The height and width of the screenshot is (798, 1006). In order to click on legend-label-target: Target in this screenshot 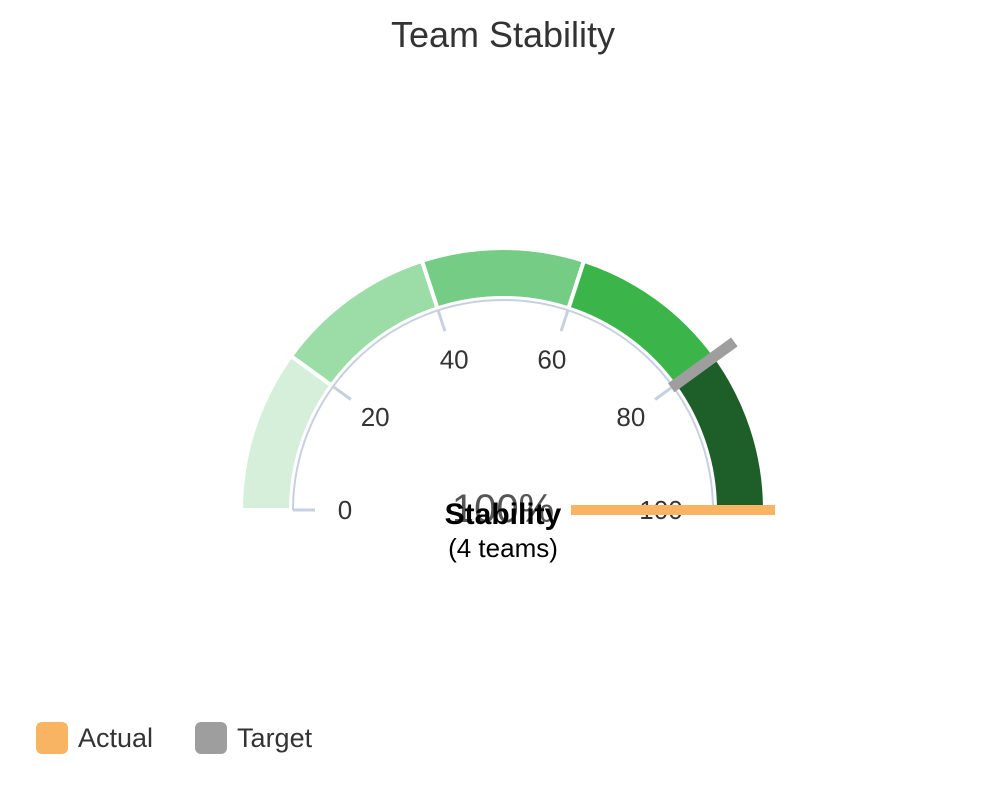, I will do `click(275, 737)`.